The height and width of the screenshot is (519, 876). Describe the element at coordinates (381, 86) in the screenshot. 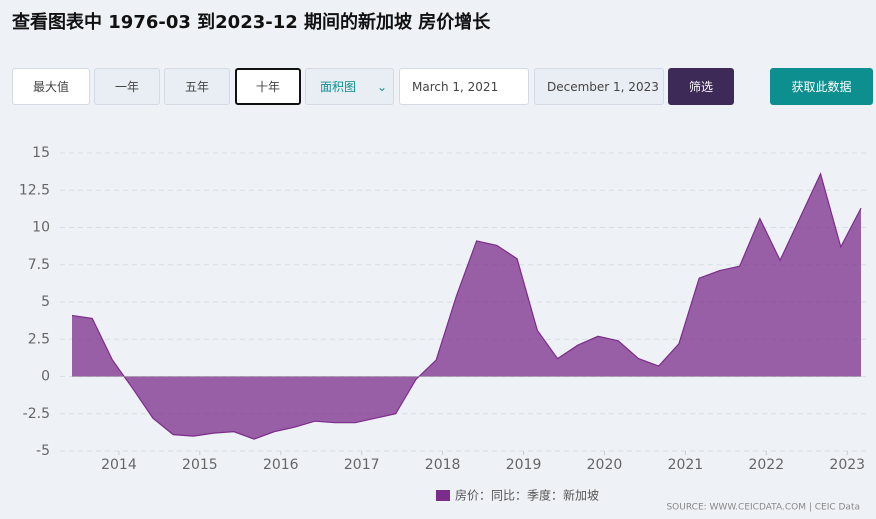

I see `arrow: ⌄` at that location.